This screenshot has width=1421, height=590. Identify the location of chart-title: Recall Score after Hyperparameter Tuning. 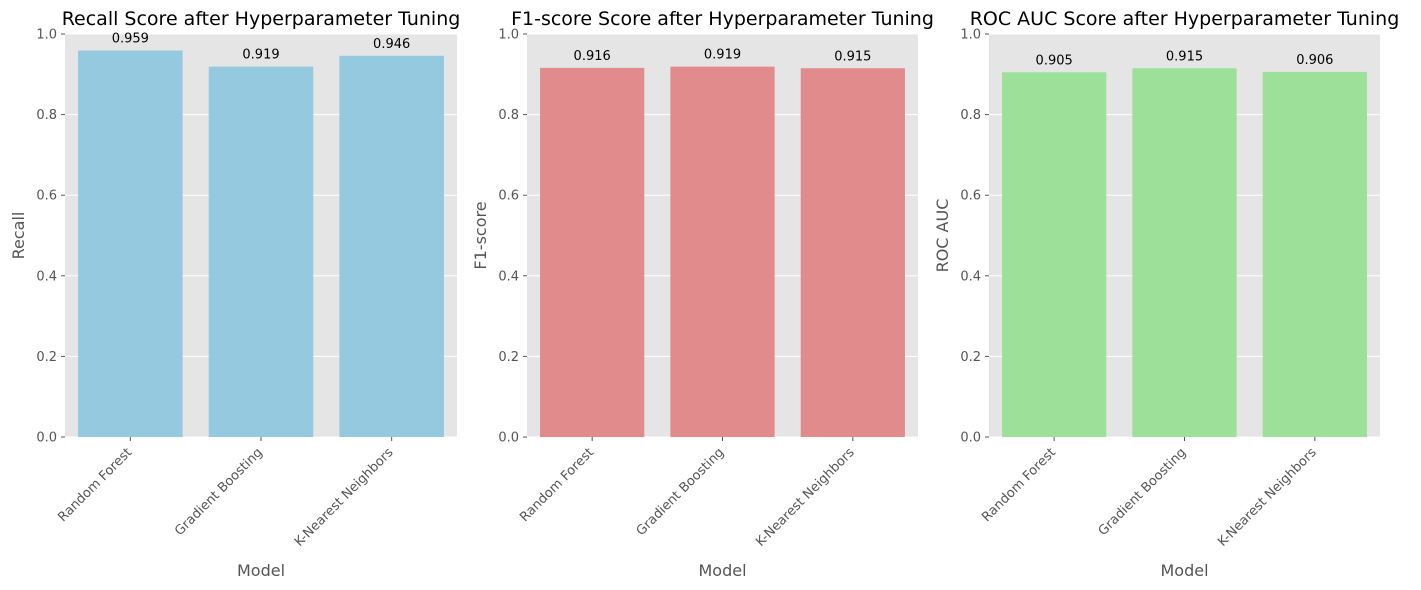
(261, 19).